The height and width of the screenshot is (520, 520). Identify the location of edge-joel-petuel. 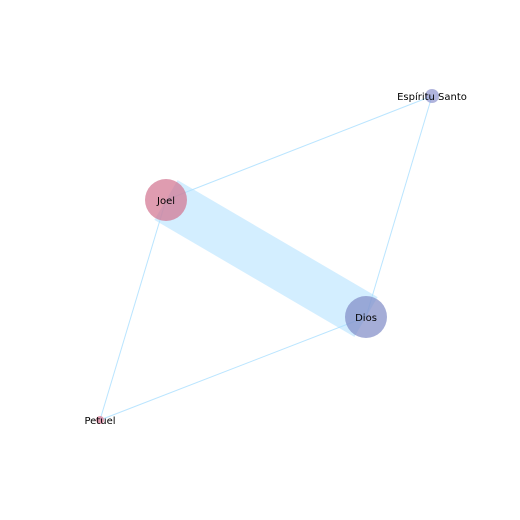
(133, 310).